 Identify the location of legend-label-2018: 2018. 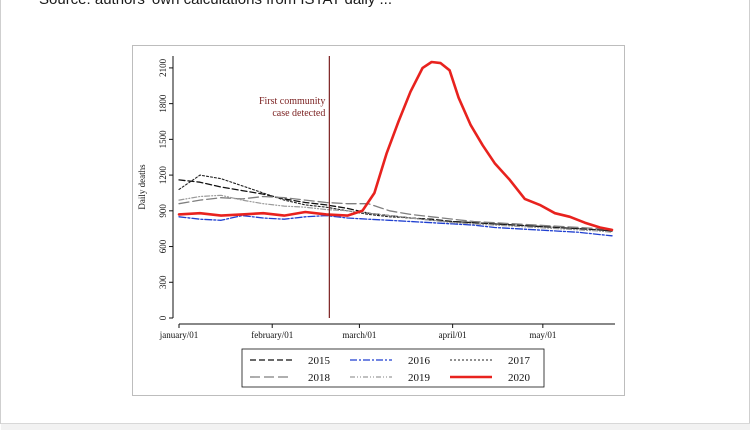
(319, 378).